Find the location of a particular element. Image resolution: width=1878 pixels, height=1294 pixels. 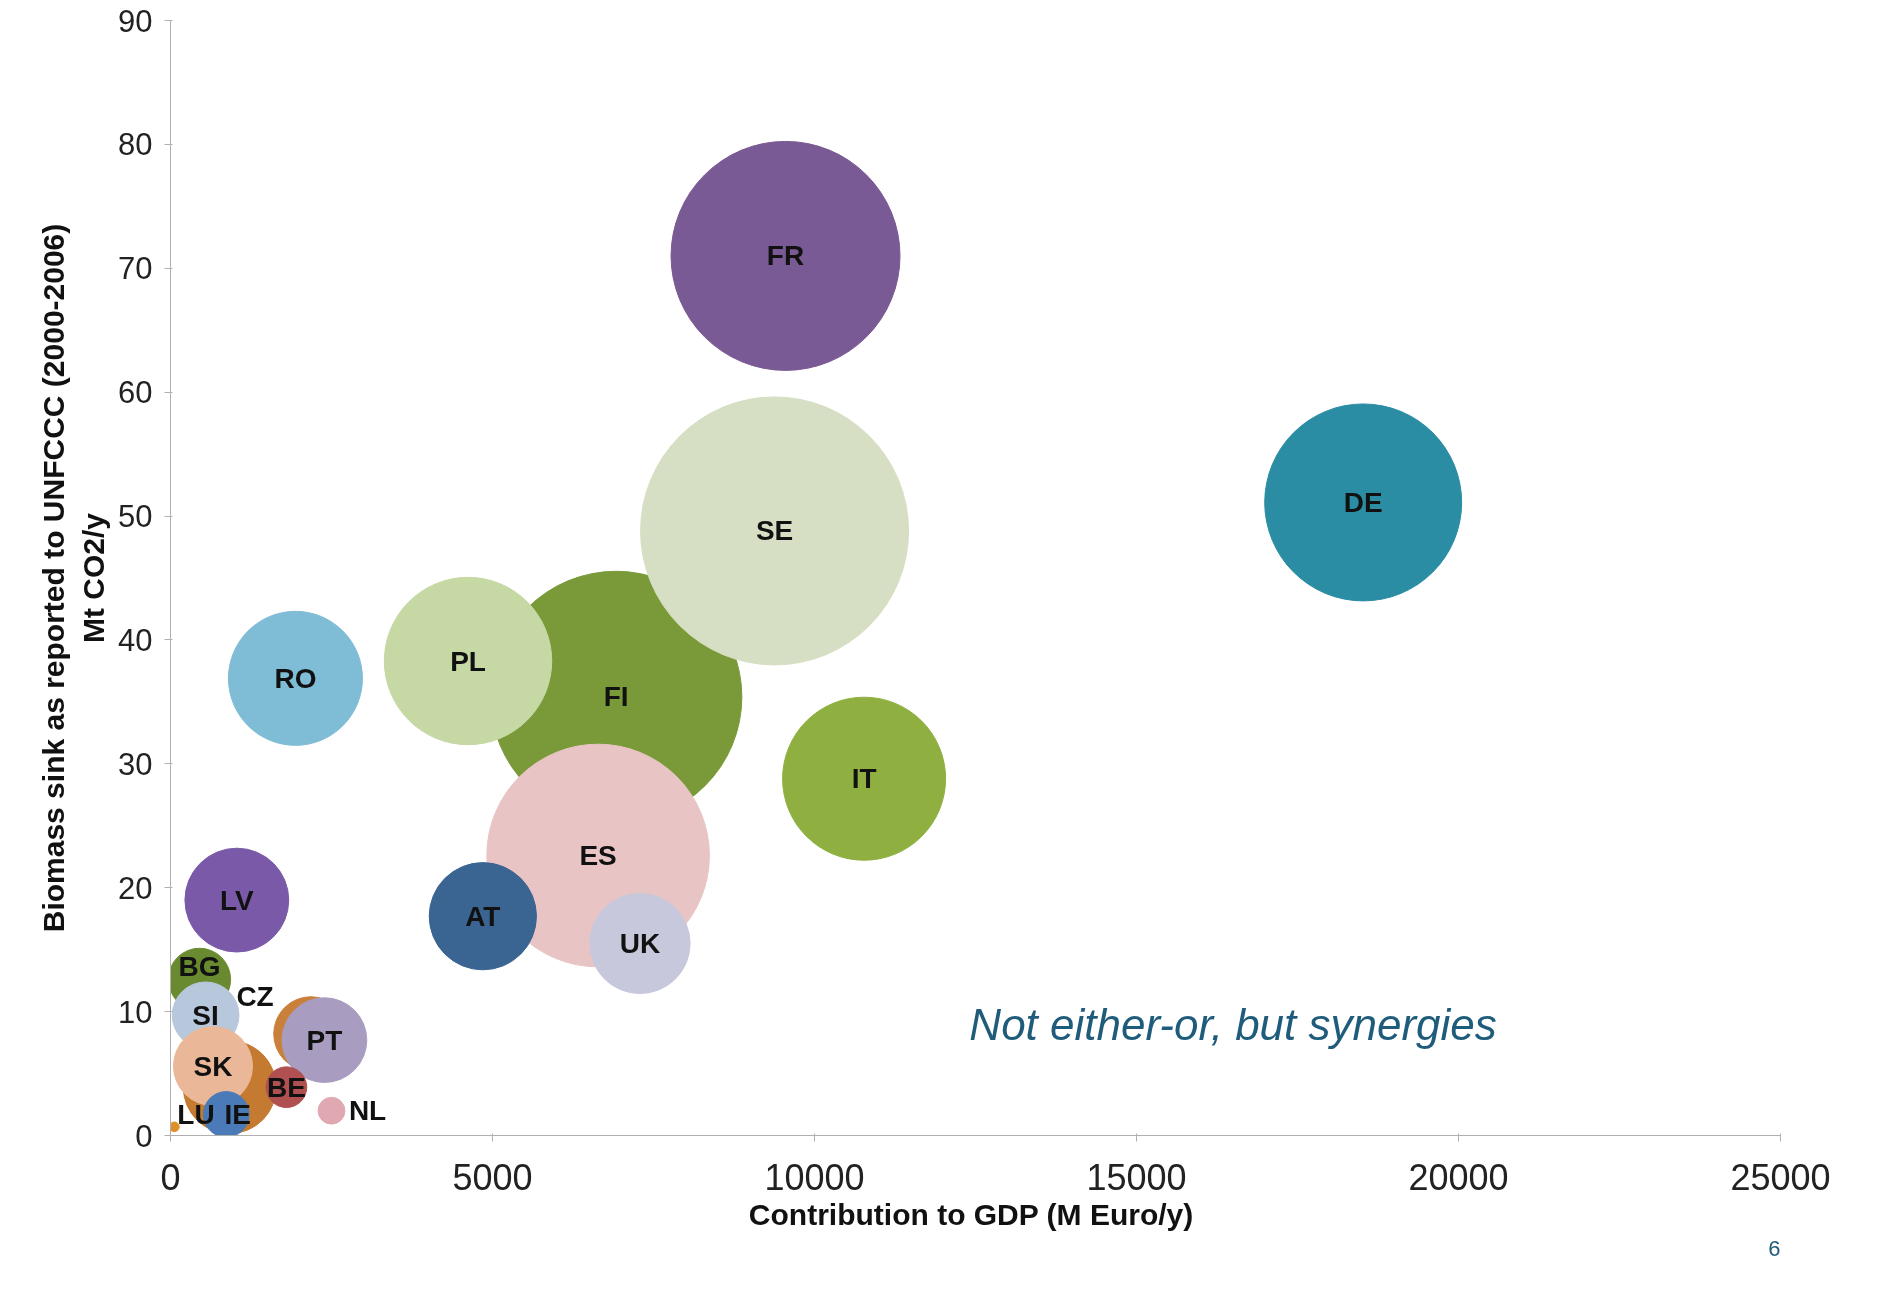

series-label: BG is located at coordinates (199, 967).